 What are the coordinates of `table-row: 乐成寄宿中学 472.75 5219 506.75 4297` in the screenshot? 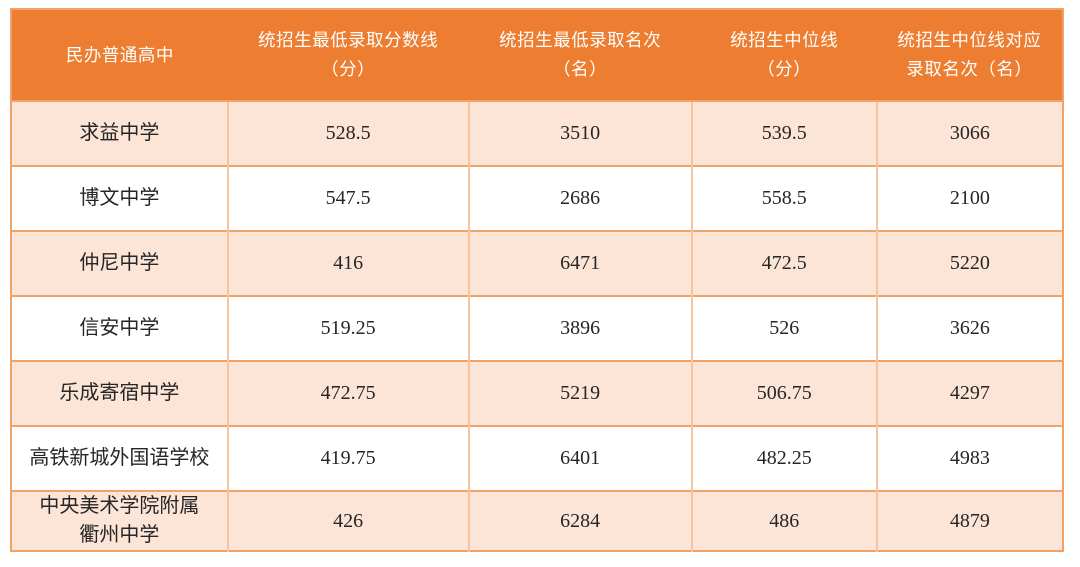 It's located at (537, 393).